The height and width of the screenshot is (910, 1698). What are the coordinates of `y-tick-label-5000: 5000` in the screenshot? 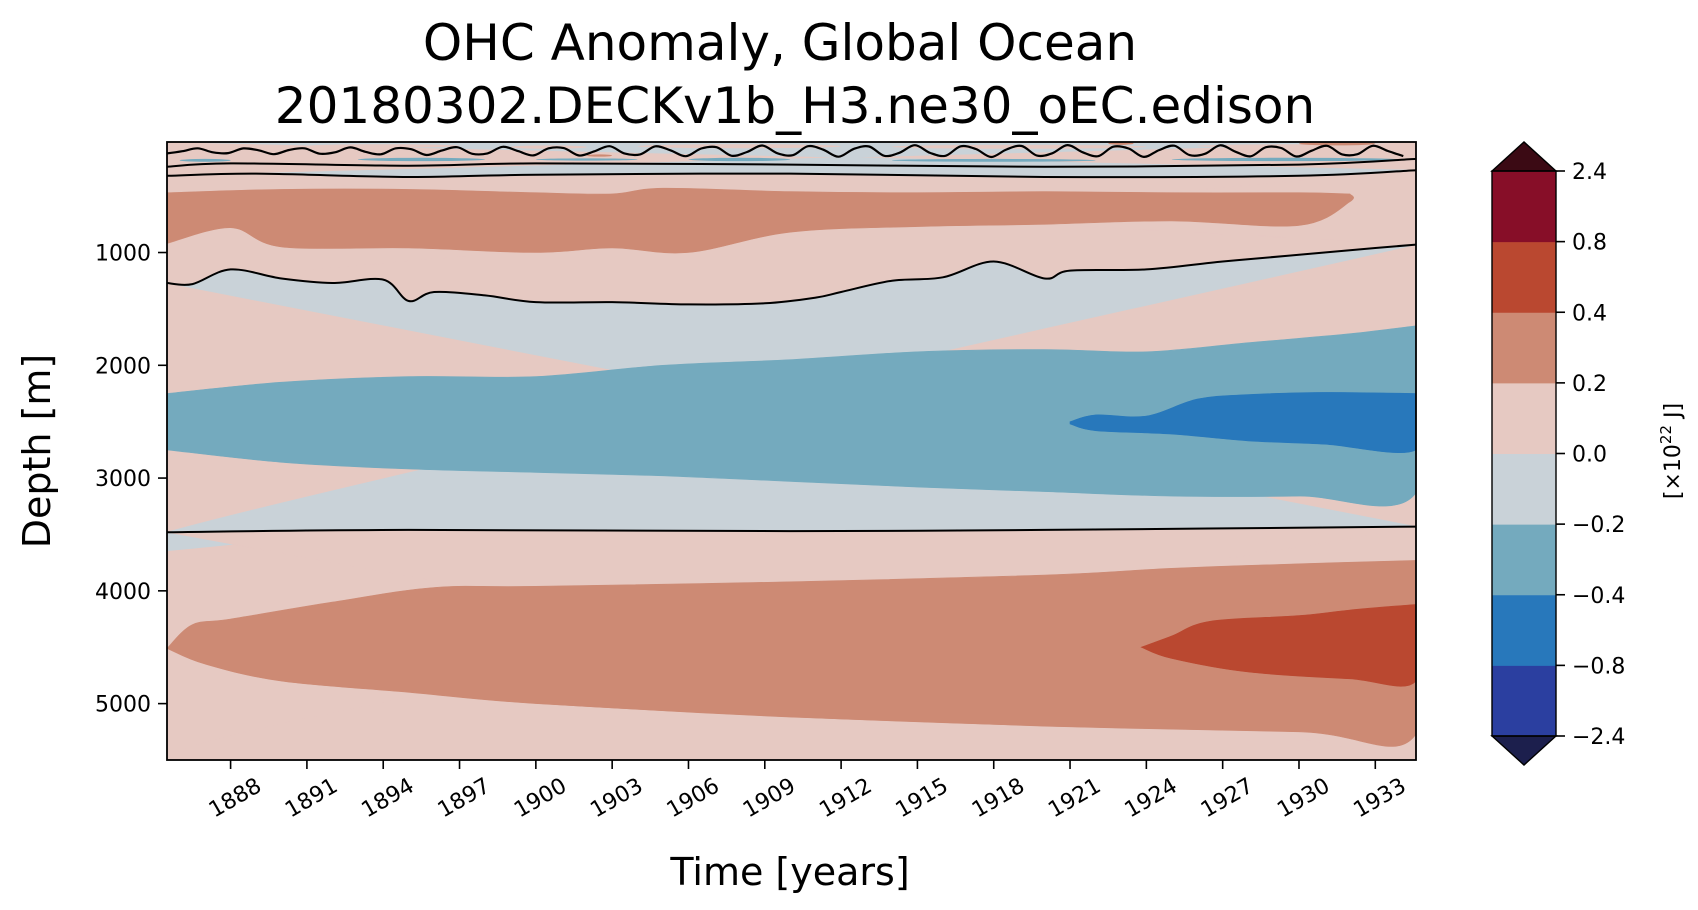 It's located at (123, 705).